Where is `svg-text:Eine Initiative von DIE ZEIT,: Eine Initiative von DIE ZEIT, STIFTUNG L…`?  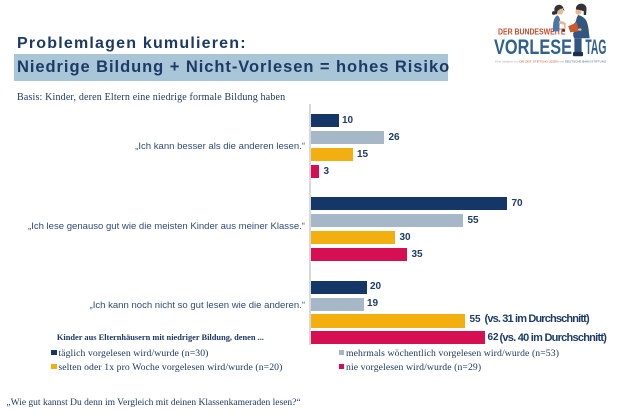
svg-text:Eine Initiative von DIE ZEIT,: Eine Initiative von DIE ZEIT, STIFTUNG L… is located at coordinates (551, 62).